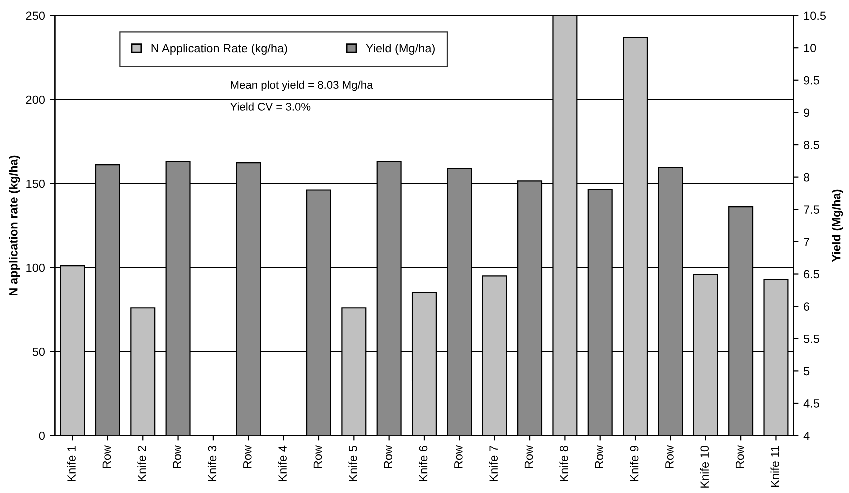  What do you see at coordinates (634, 464) in the screenshot?
I see `x-tick-label: Knife 9` at bounding box center [634, 464].